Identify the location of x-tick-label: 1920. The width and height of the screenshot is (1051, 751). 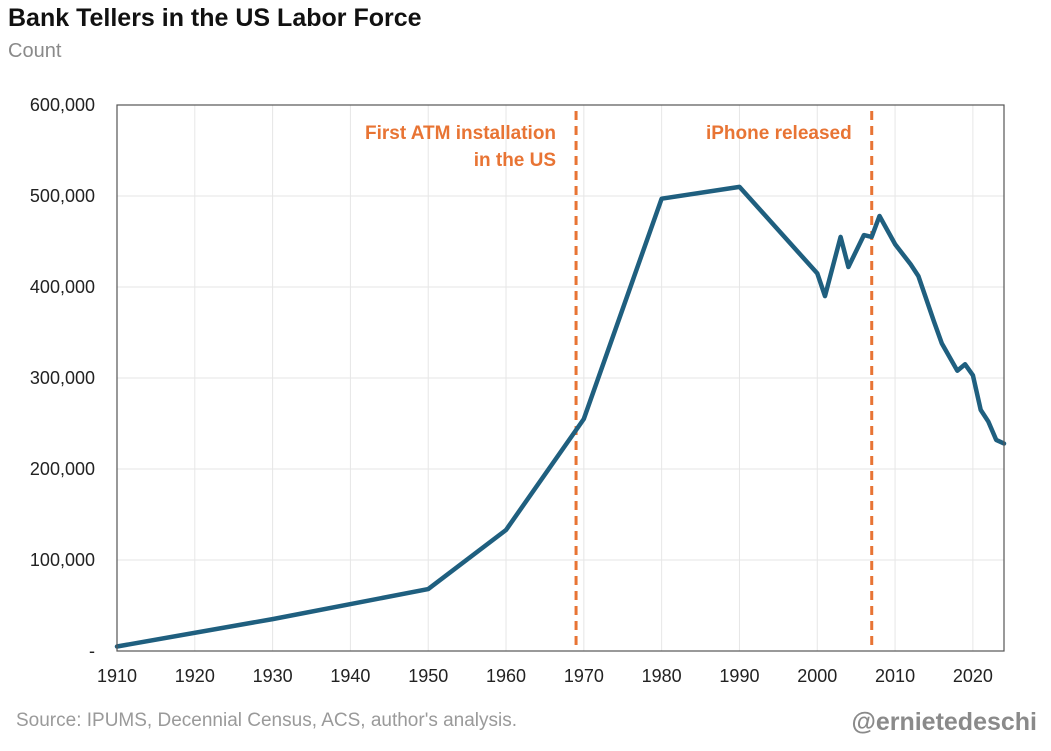
(195, 676).